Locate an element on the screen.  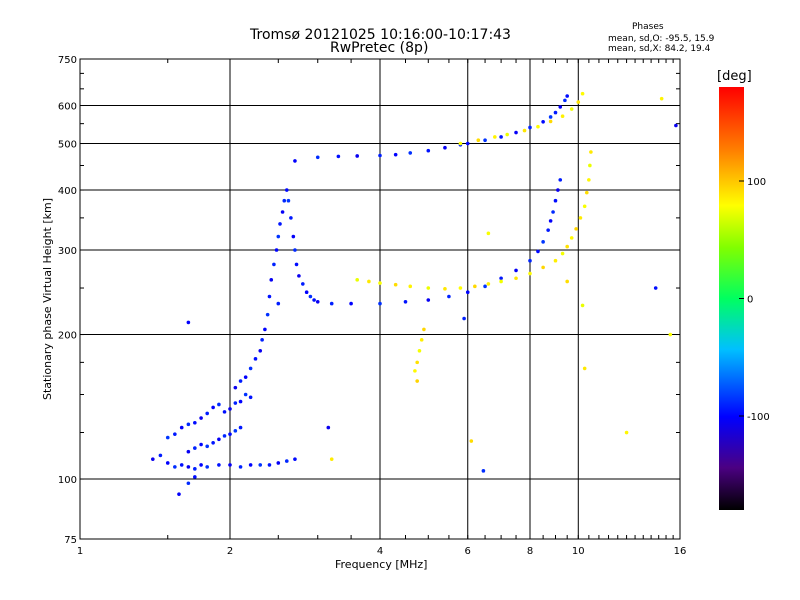
colorbar-tick-label: 0 is located at coordinates (750, 300).